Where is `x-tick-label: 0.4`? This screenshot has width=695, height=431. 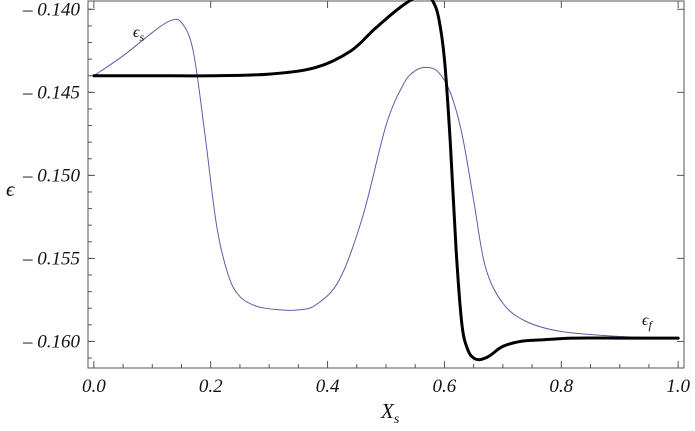 x-tick-label: 0.4 is located at coordinates (328, 386).